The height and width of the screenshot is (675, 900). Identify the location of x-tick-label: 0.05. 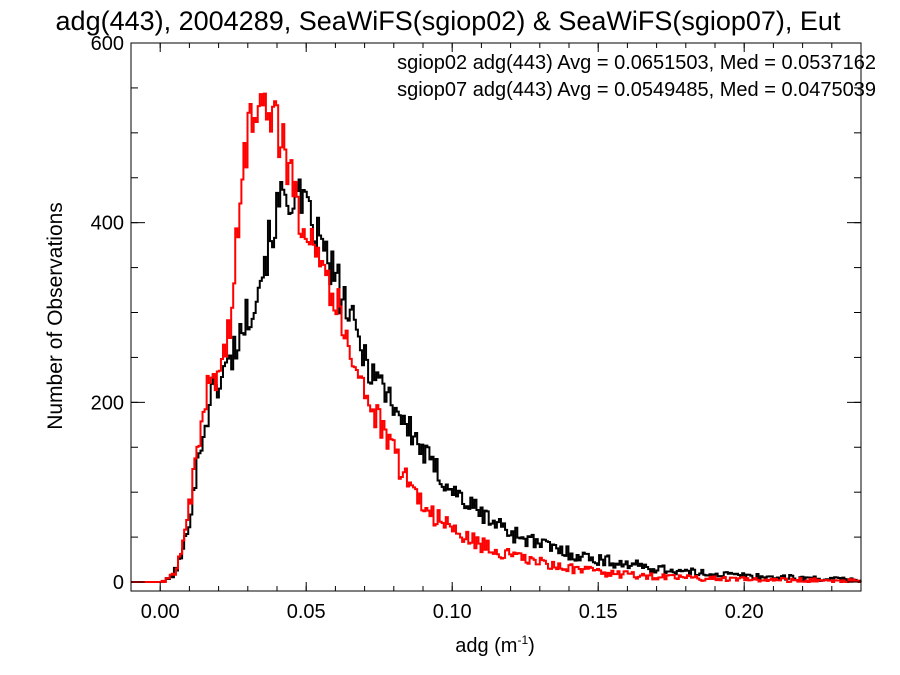
(306, 612).